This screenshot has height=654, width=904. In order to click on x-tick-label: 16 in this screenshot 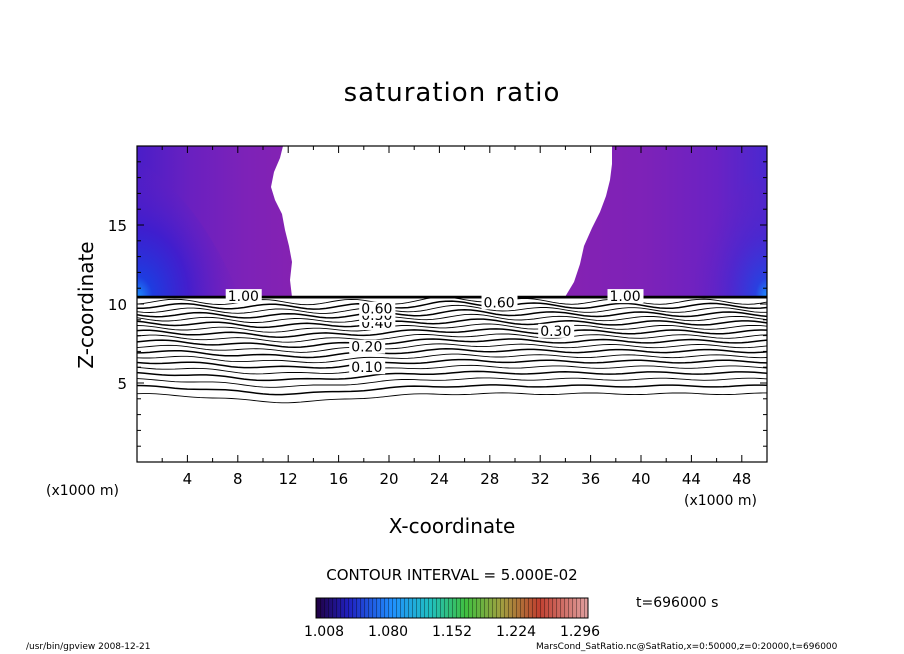, I will do `click(338, 479)`.